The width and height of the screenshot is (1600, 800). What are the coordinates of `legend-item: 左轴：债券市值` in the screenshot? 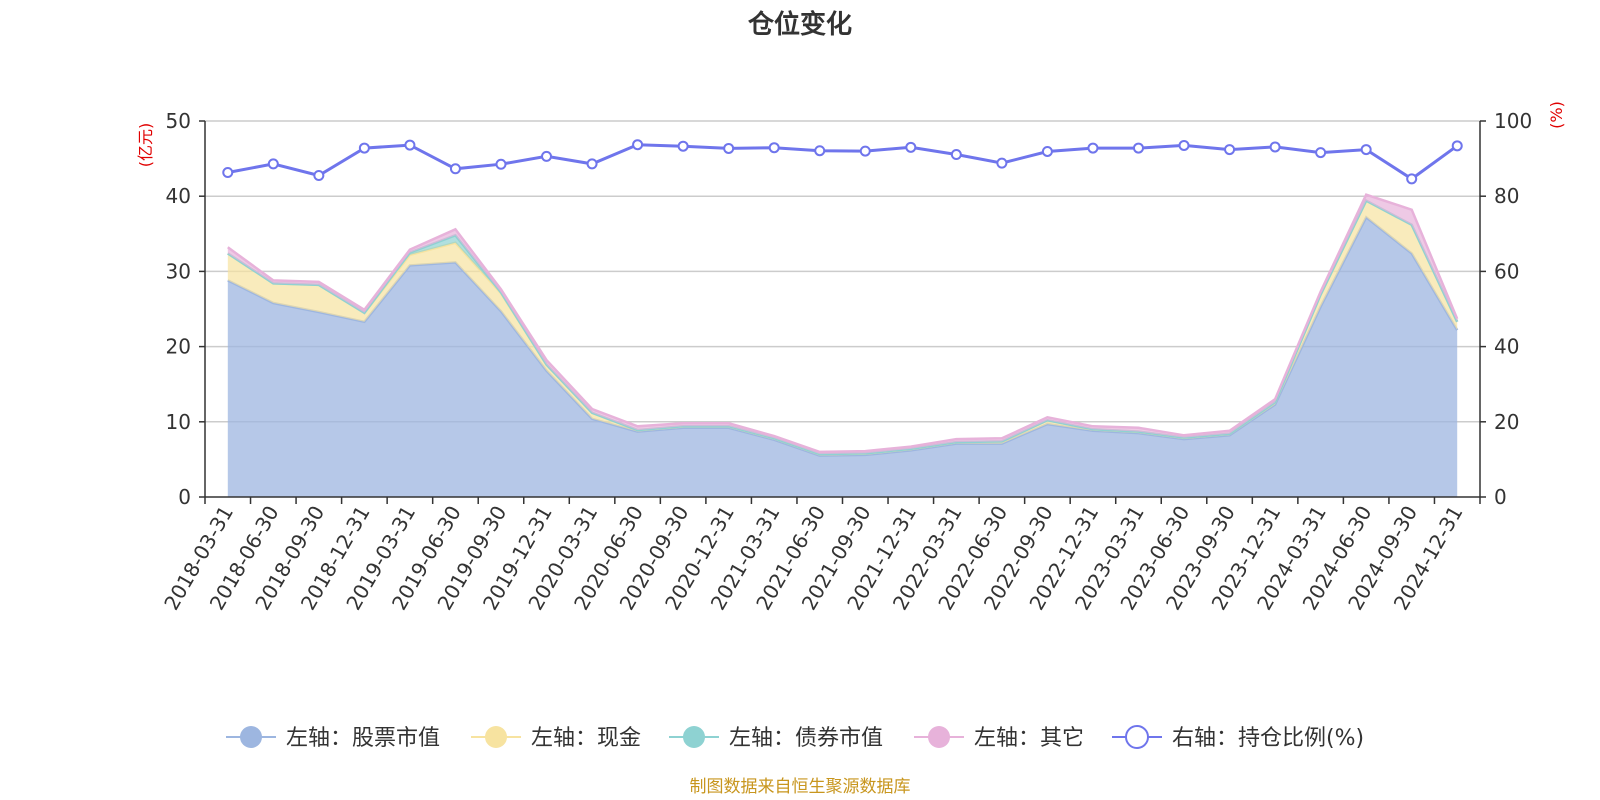 It's located at (776, 738).